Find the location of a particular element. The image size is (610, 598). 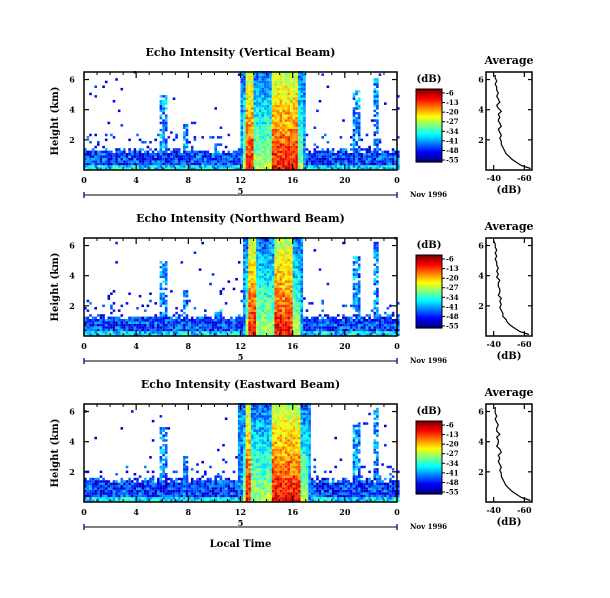

colorbar-label: -27 is located at coordinates (452, 287).